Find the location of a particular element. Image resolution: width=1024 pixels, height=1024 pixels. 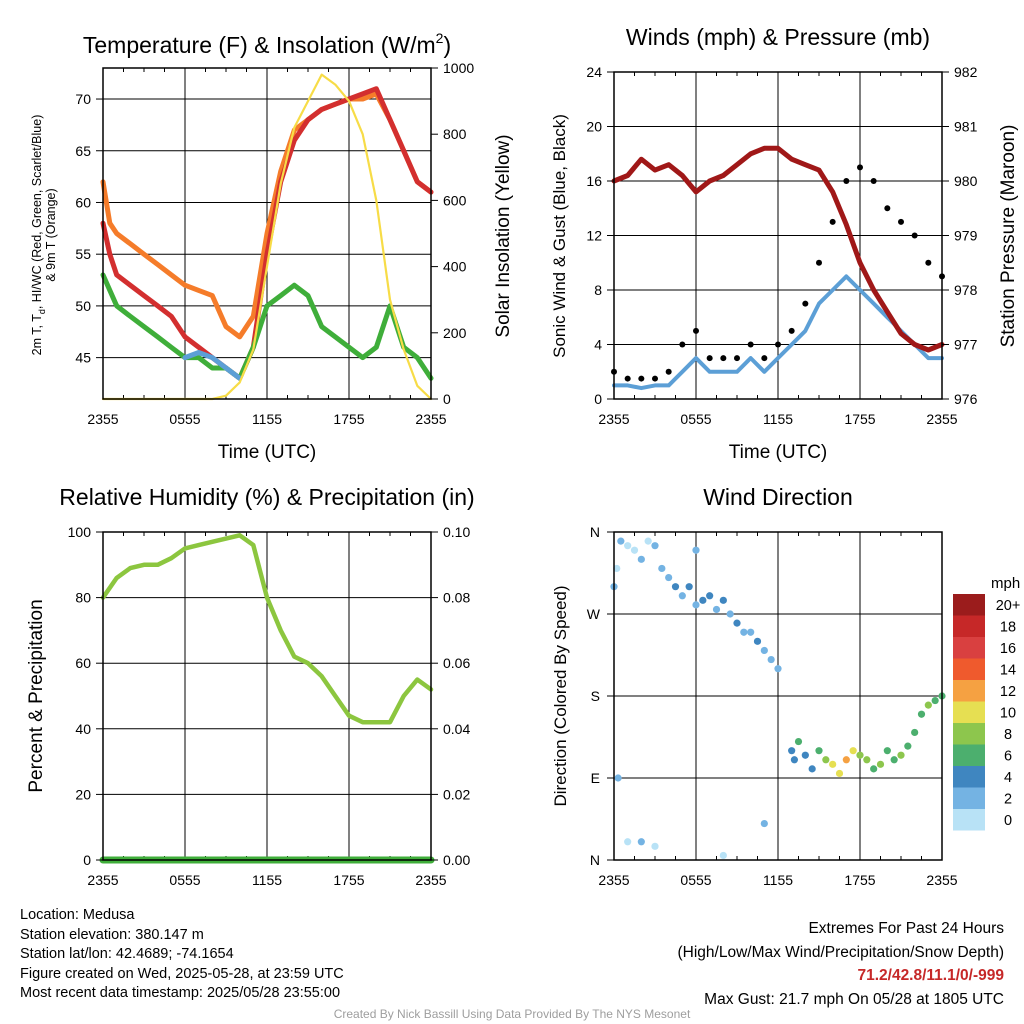

wind-ytick-label: 20 is located at coordinates (594, 127).